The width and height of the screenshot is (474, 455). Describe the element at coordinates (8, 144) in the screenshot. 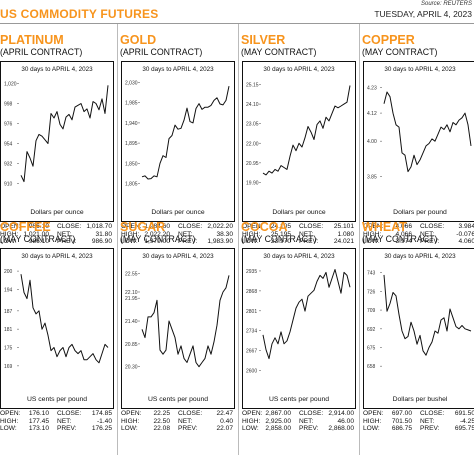

I see `y-tick-label: 954` at that location.